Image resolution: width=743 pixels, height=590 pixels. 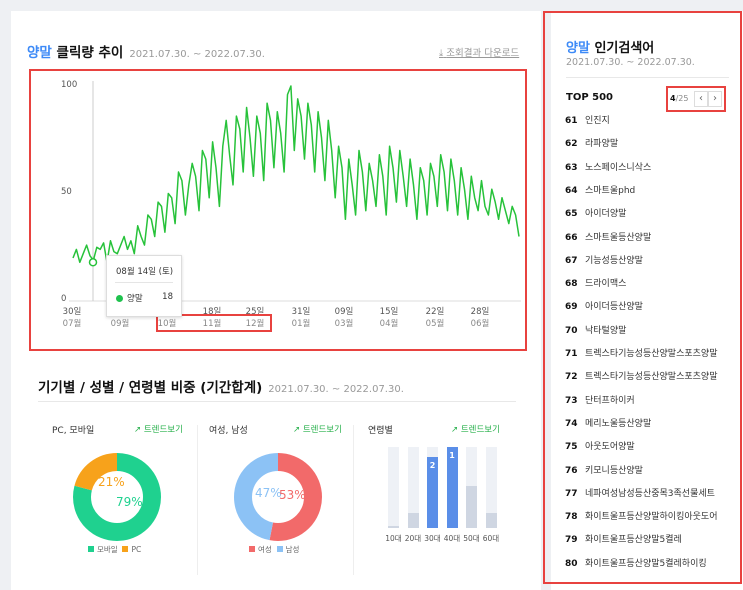 I want to click on x-tick-day: 09일, so click(x=344, y=312).